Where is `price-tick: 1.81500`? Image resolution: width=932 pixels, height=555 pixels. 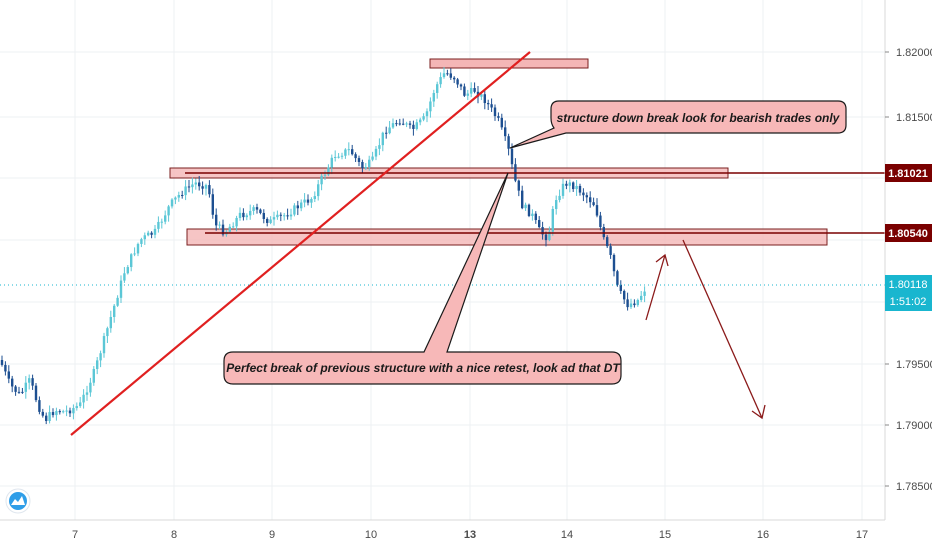
price-tick: 1.81500 is located at coordinates (914, 118).